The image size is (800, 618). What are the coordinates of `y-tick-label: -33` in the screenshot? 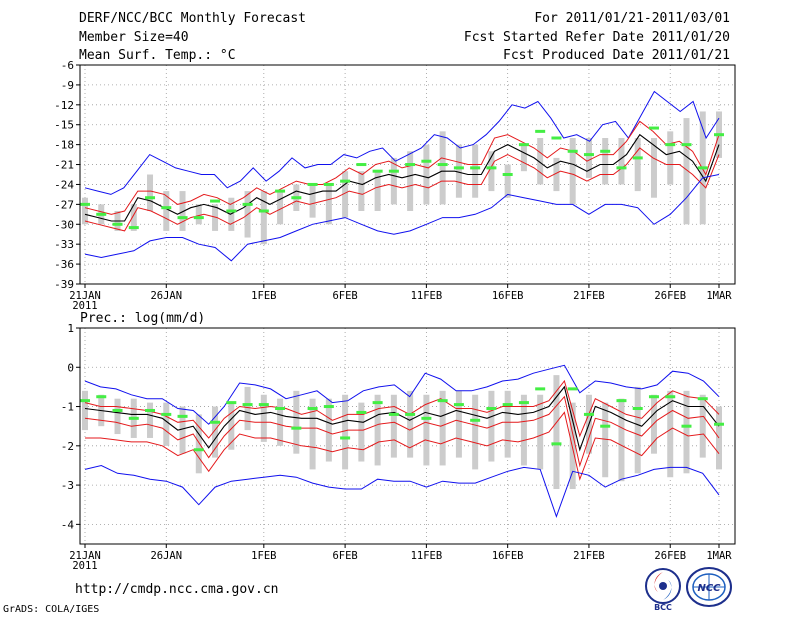 It's located at (64, 244).